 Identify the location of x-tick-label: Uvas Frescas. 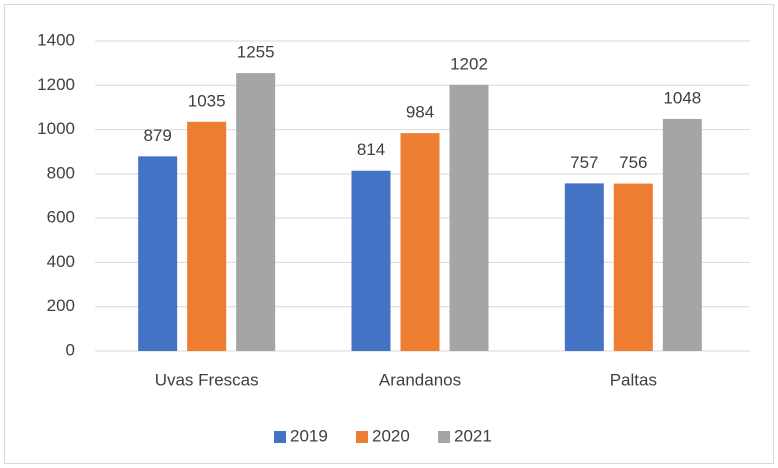
(207, 379).